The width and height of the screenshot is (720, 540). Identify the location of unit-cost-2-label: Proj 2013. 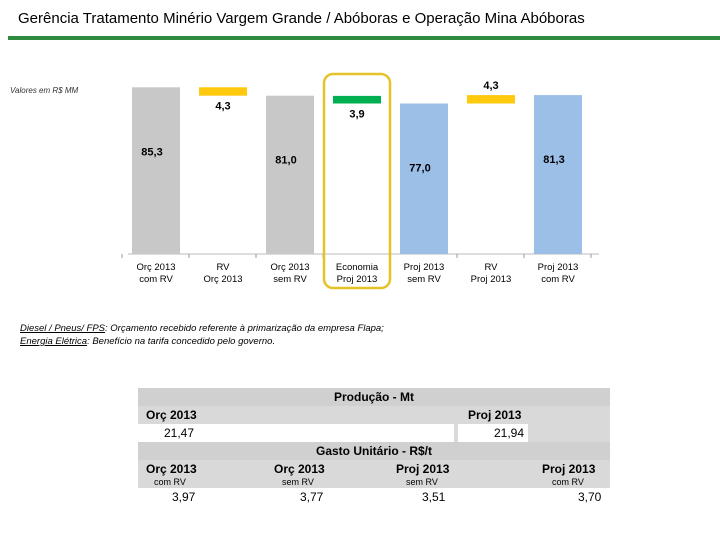
(423, 469).